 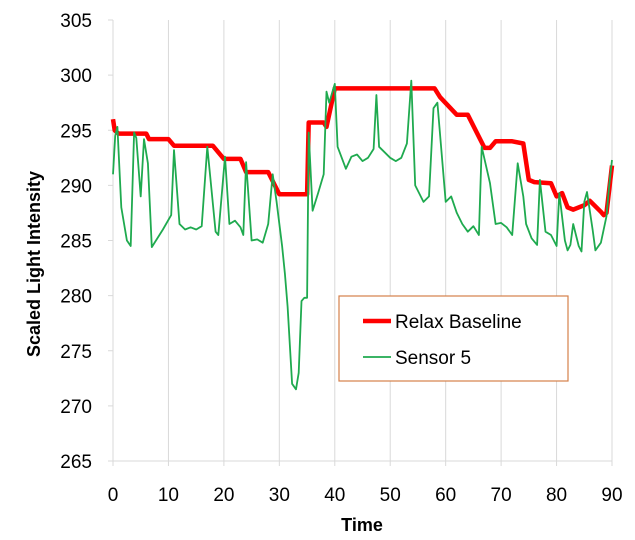 I want to click on y-tick-label: 275, so click(x=76, y=352).